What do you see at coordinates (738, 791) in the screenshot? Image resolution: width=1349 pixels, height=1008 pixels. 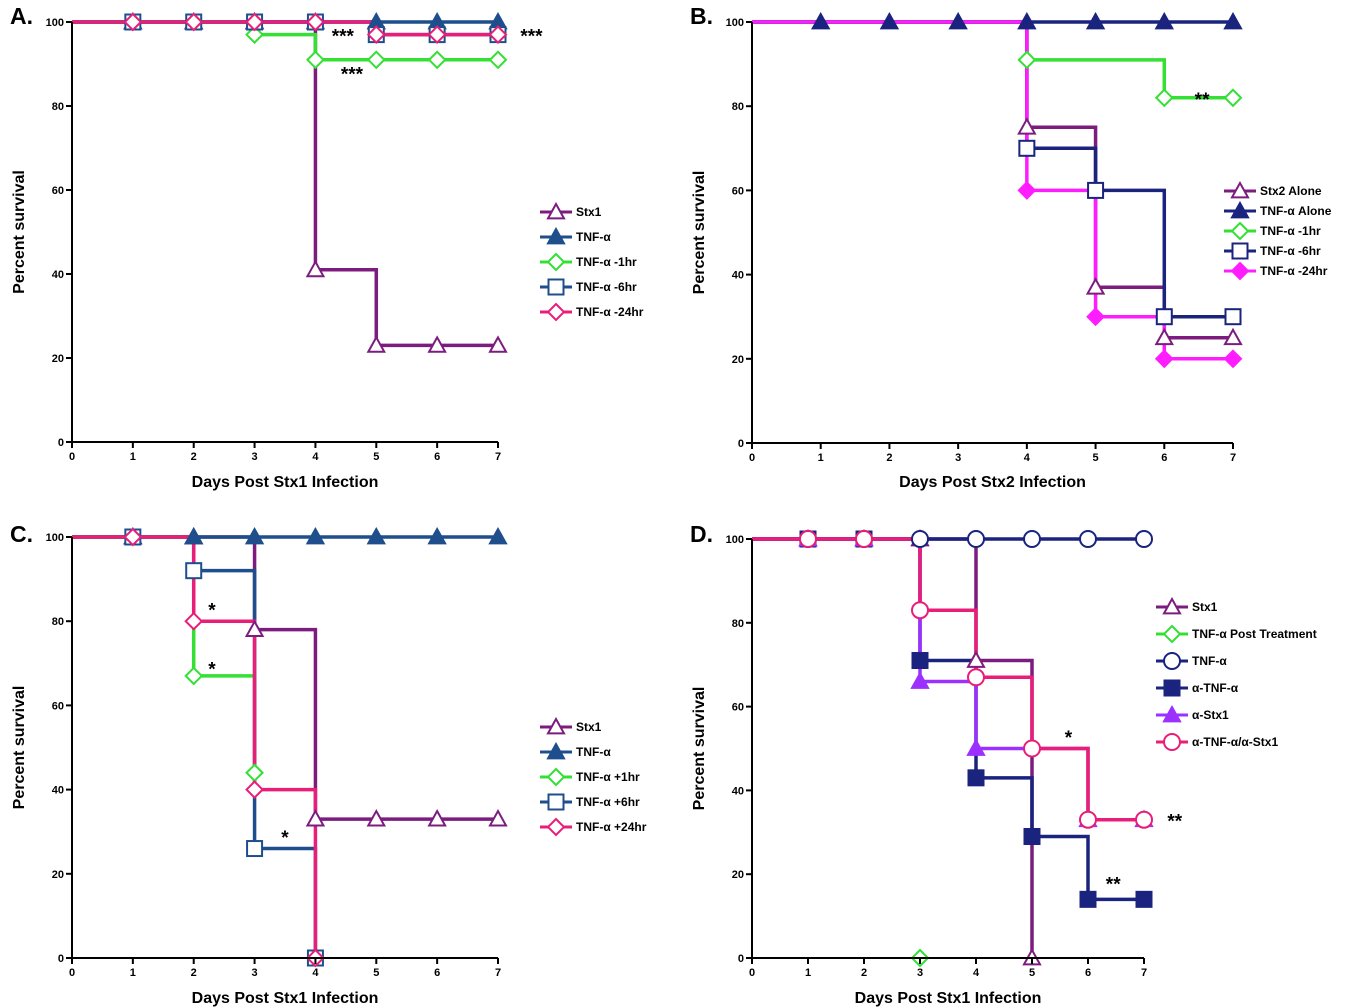 I see `y-tick-label: 40` at bounding box center [738, 791].